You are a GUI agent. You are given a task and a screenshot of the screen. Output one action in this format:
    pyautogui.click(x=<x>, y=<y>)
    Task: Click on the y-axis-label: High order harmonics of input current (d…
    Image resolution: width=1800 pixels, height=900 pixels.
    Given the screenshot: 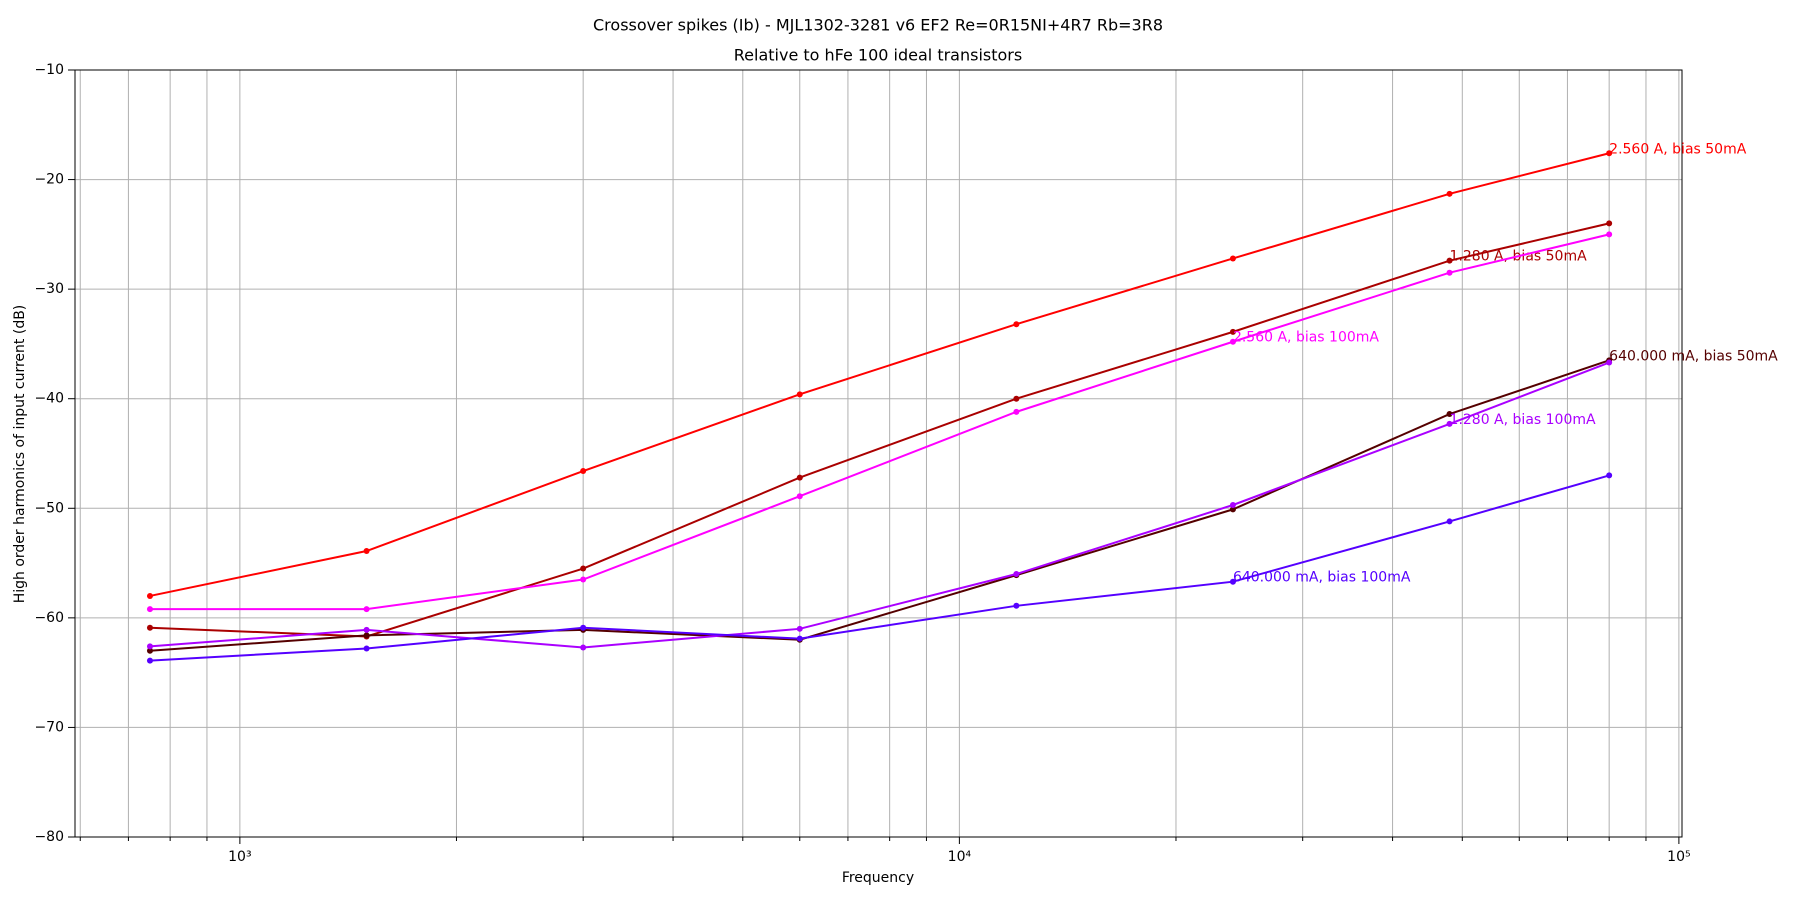 What is the action you would take?
    pyautogui.click(x=20, y=454)
    